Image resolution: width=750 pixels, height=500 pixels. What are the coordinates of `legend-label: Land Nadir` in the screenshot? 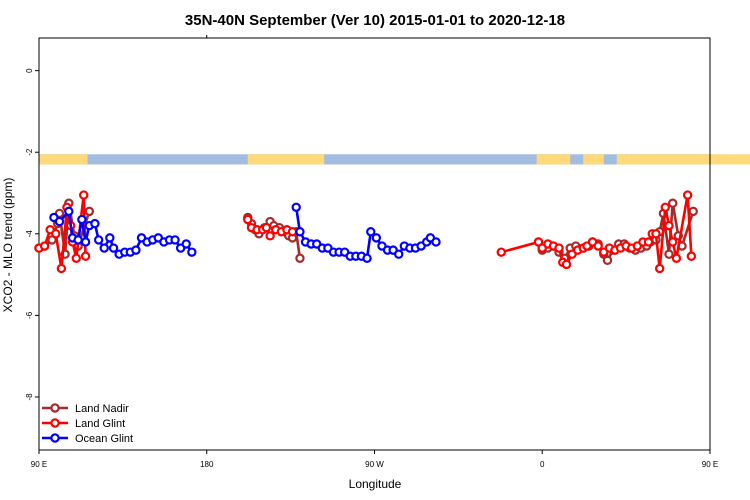 It's located at (102, 409).